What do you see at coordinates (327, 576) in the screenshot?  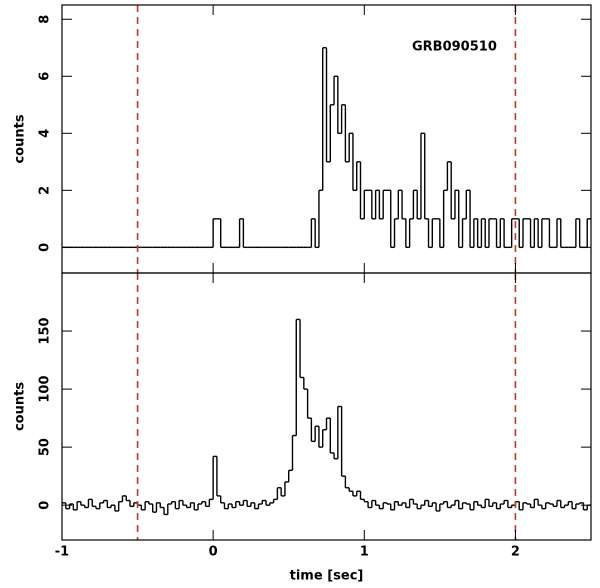 I see `x-axis-label: time [sec]` at bounding box center [327, 576].